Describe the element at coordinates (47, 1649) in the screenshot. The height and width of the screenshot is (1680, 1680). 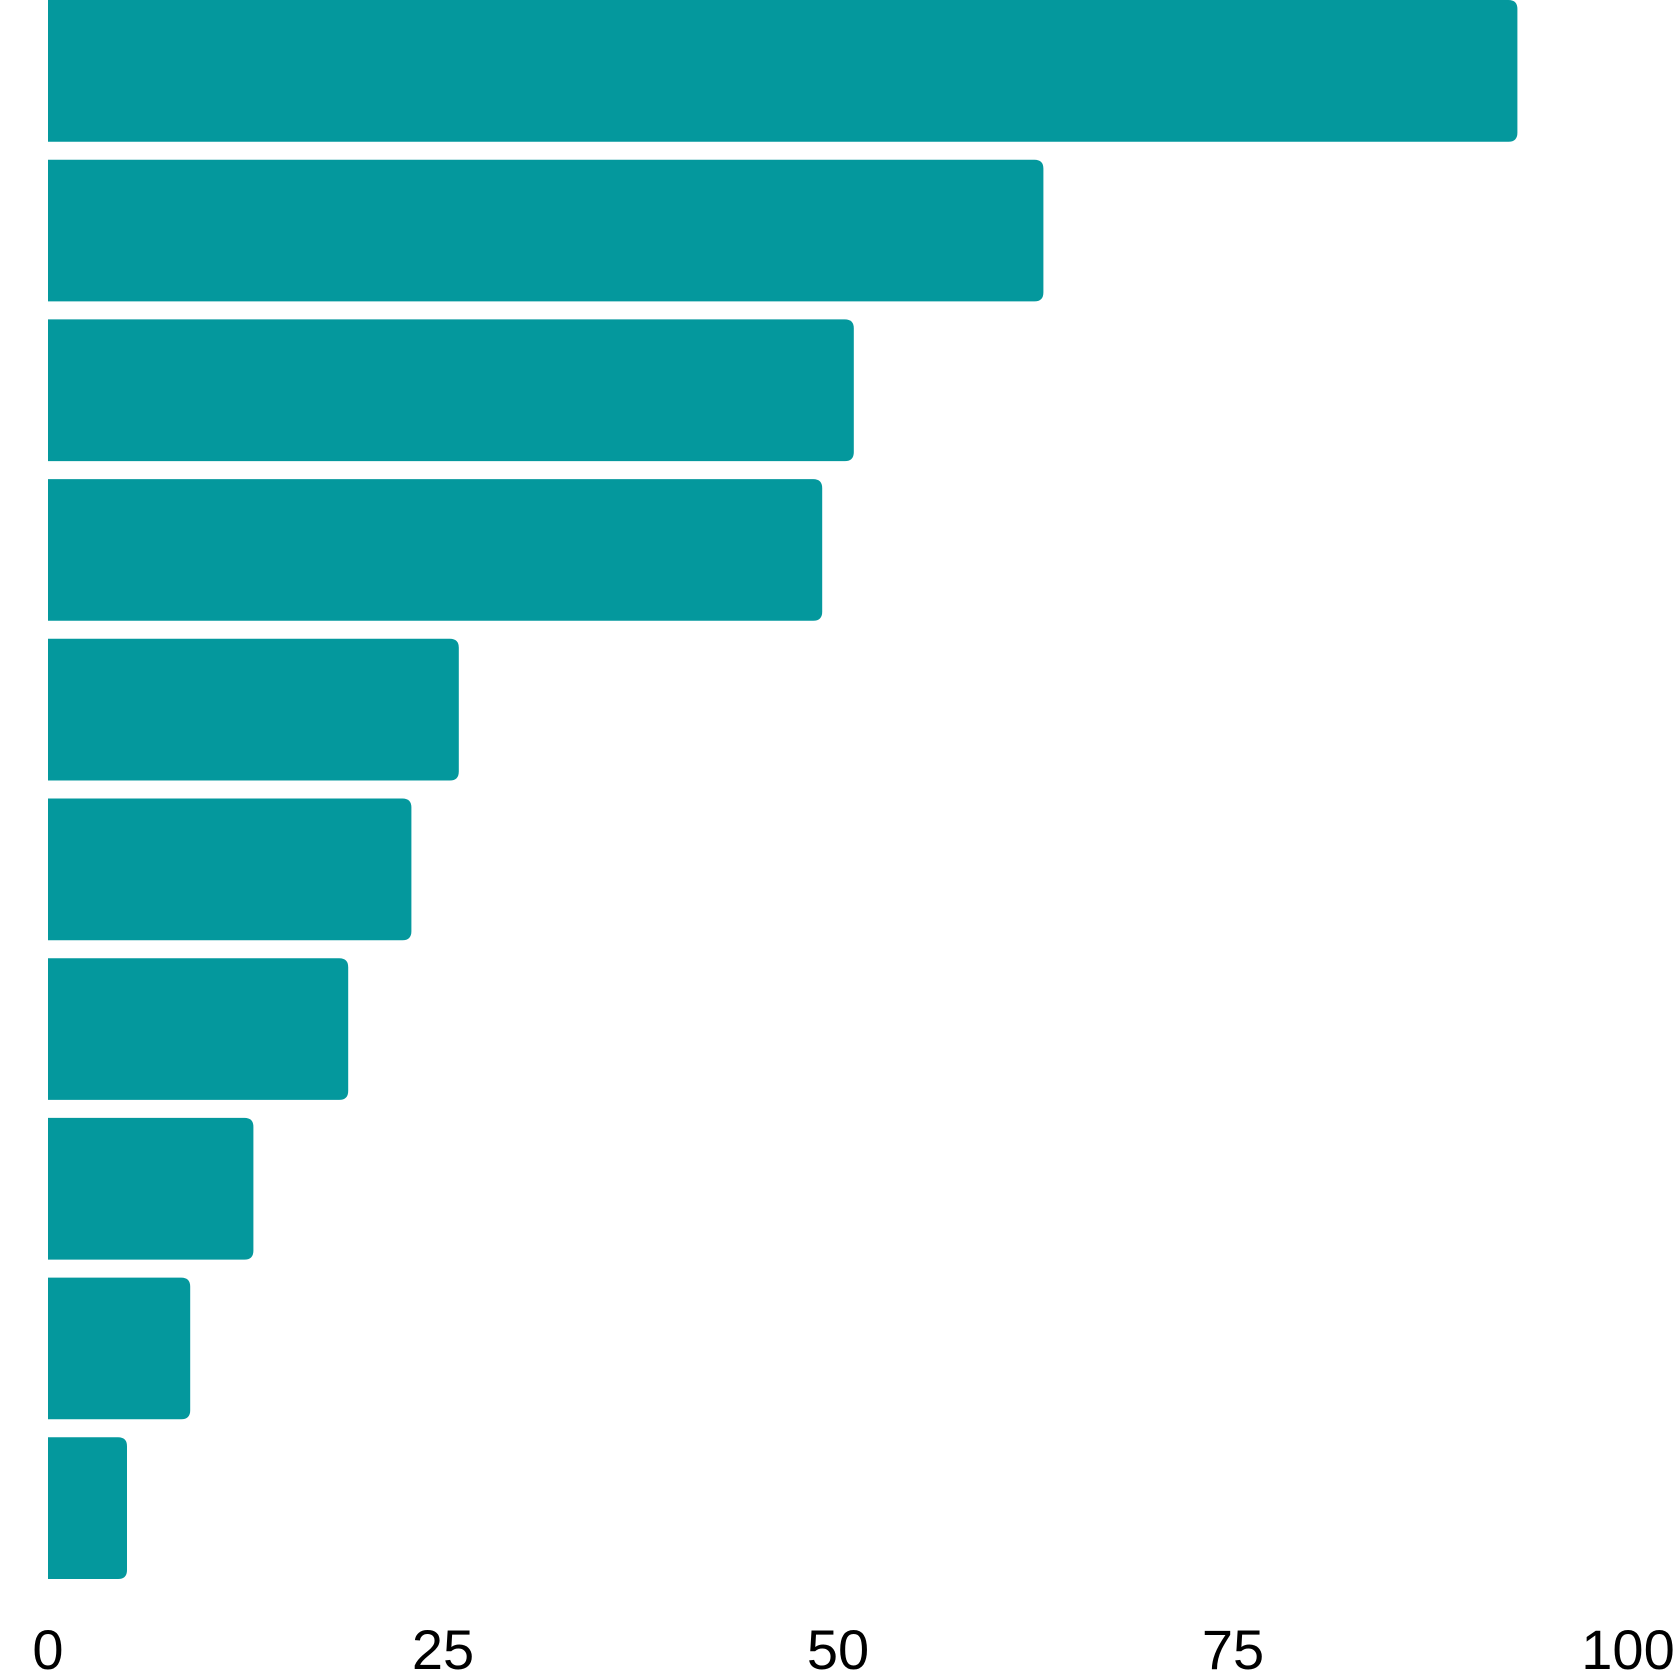
I see `x-tick-label: 0` at that location.